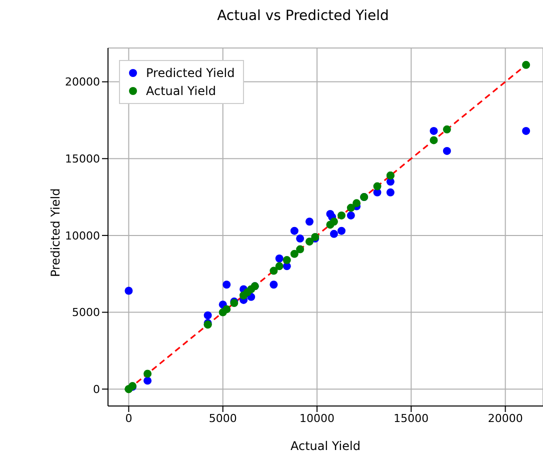 This screenshot has width=543, height=468. I want to click on y-axis-title: Predicted Yield, so click(55, 232).